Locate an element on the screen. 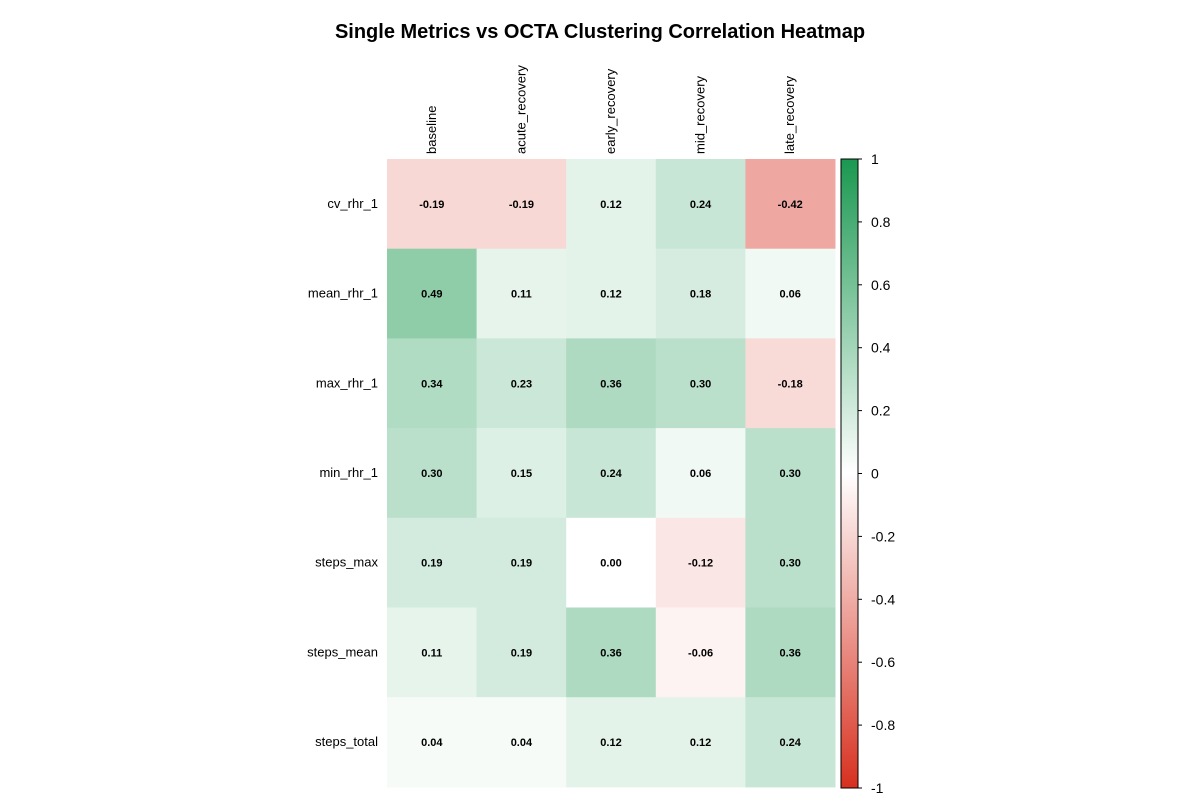  heatmap-cell-cv_rhr_1-late_recovery is located at coordinates (790, 204).